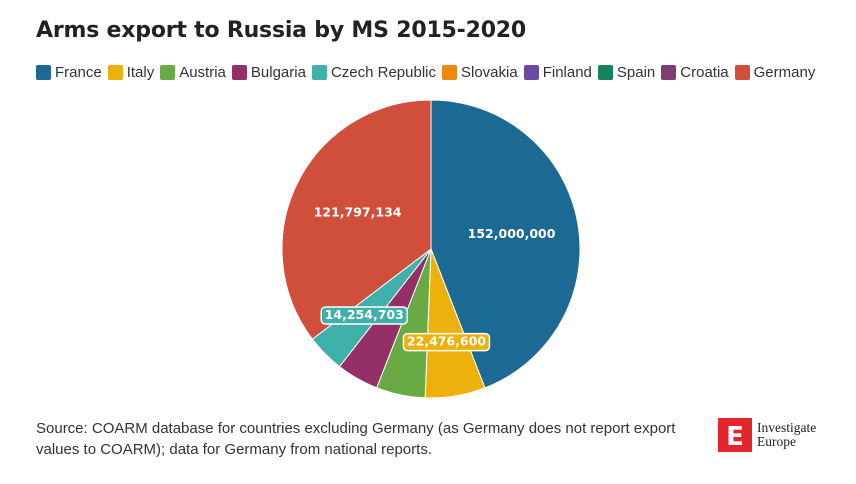 This screenshot has height=484, width=856. I want to click on logo-text: Investigate Europe, so click(786, 435).